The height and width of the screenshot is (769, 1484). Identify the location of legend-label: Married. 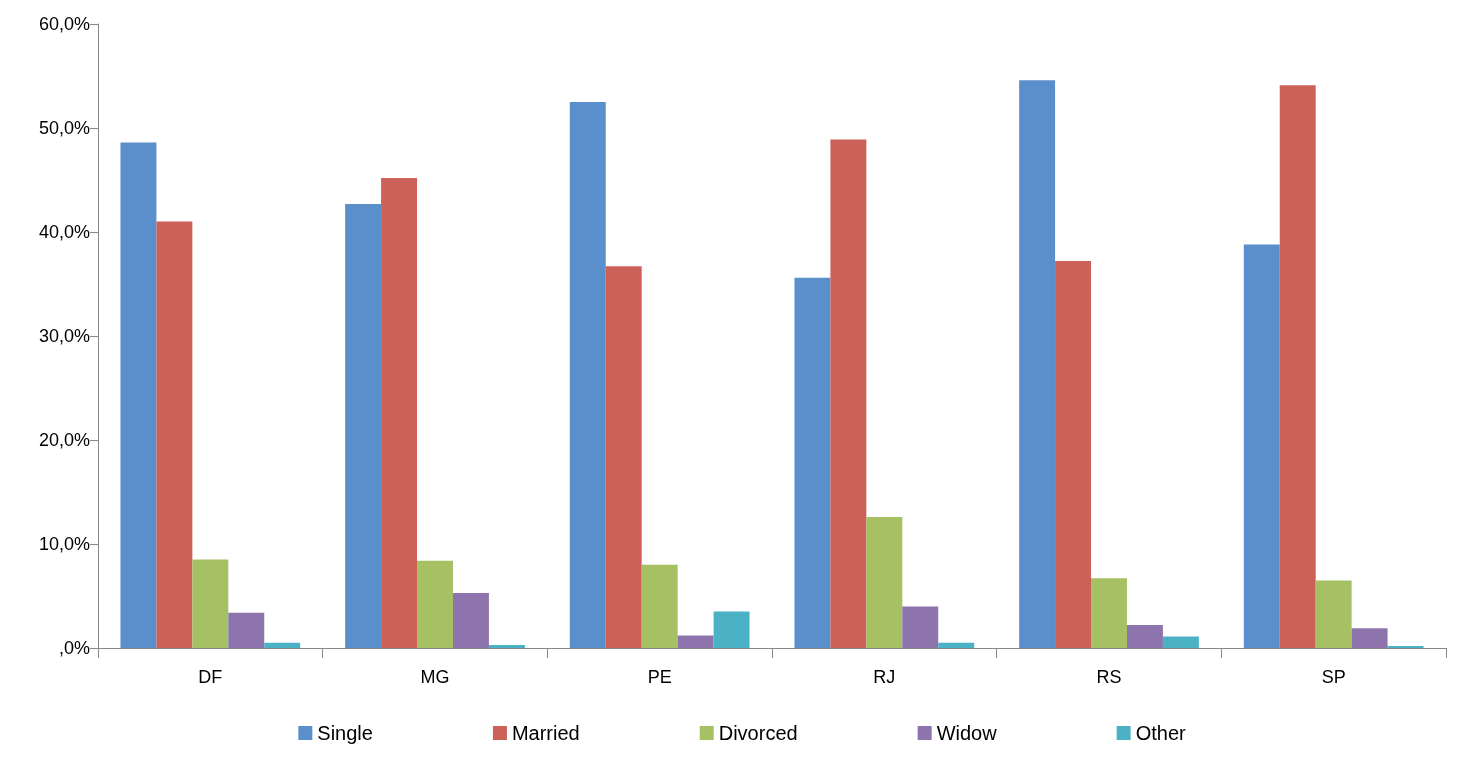
(545, 733).